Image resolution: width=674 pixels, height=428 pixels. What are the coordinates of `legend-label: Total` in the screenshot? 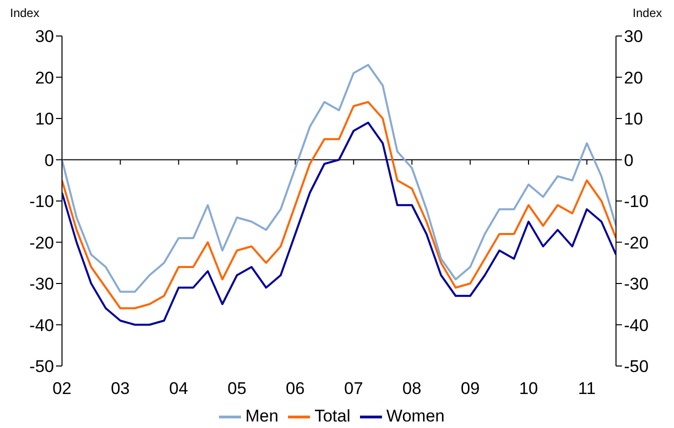 It's located at (332, 416).